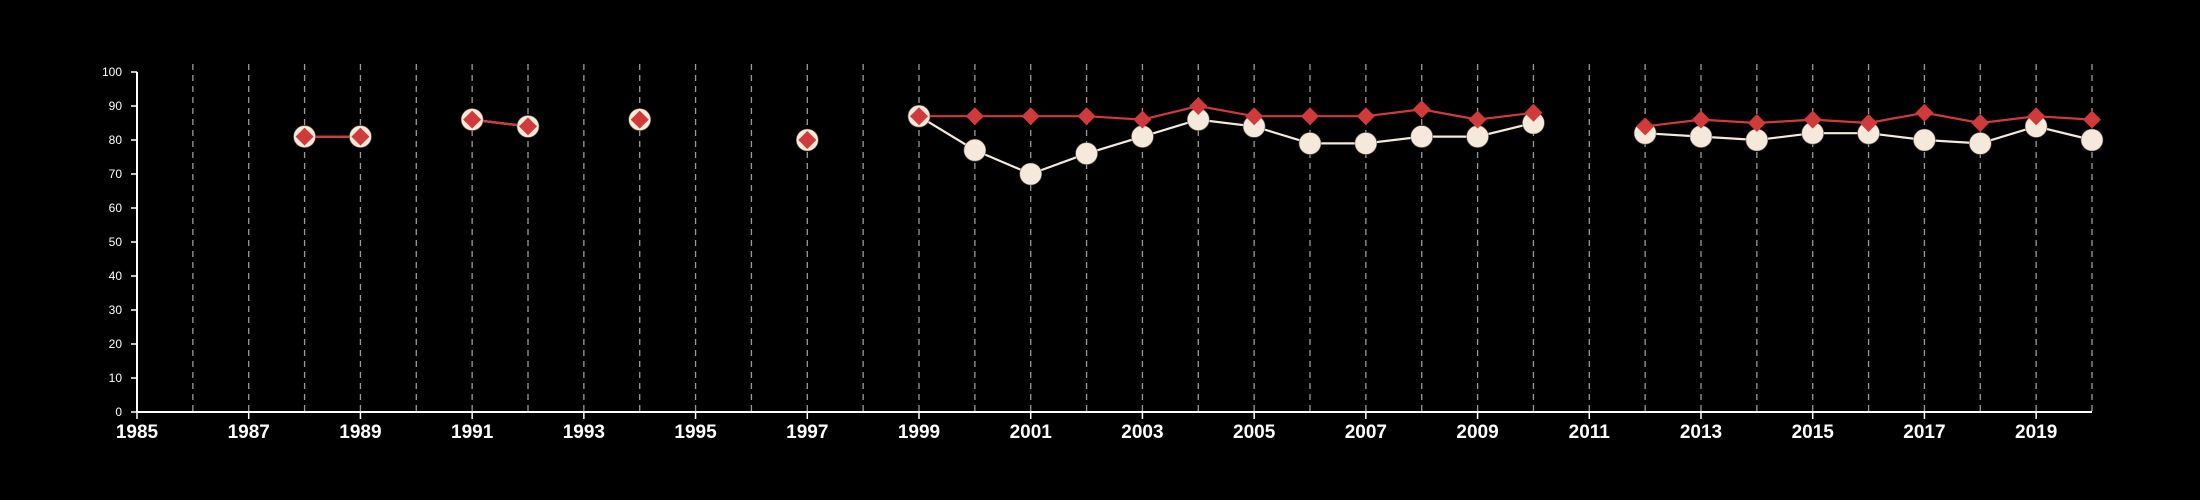  Describe the element at coordinates (1421, 109) in the screenshot. I see `diamond-marker-2008` at that location.